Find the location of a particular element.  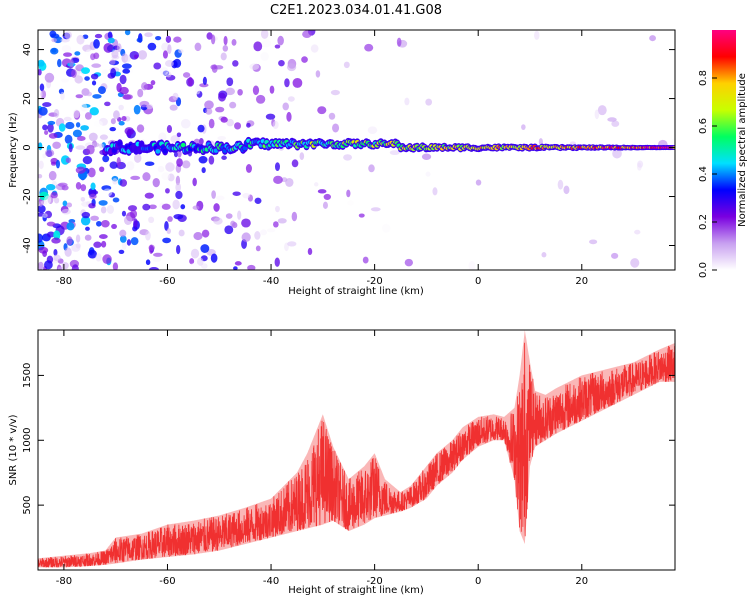

y-tick-label: -40 is located at coordinates (27, 245).